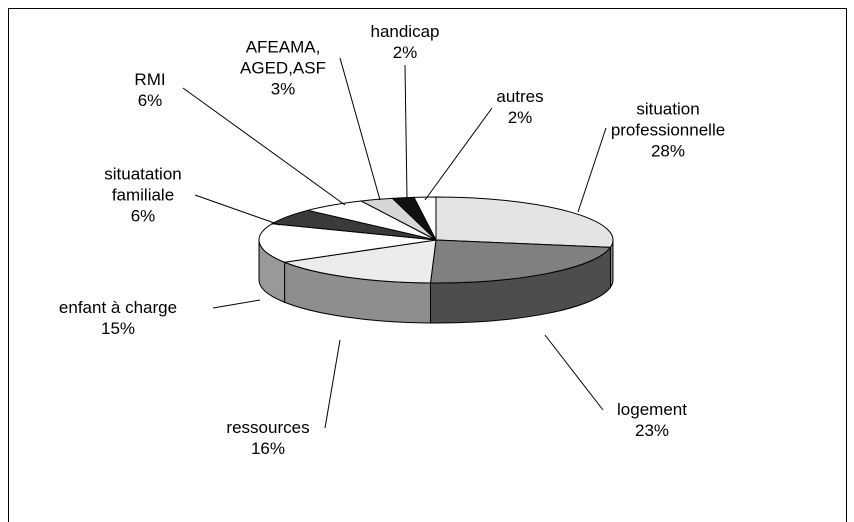 The image size is (854, 522). I want to click on data-label: AFEAMA, AGED,ASF 3%, so click(283, 68).